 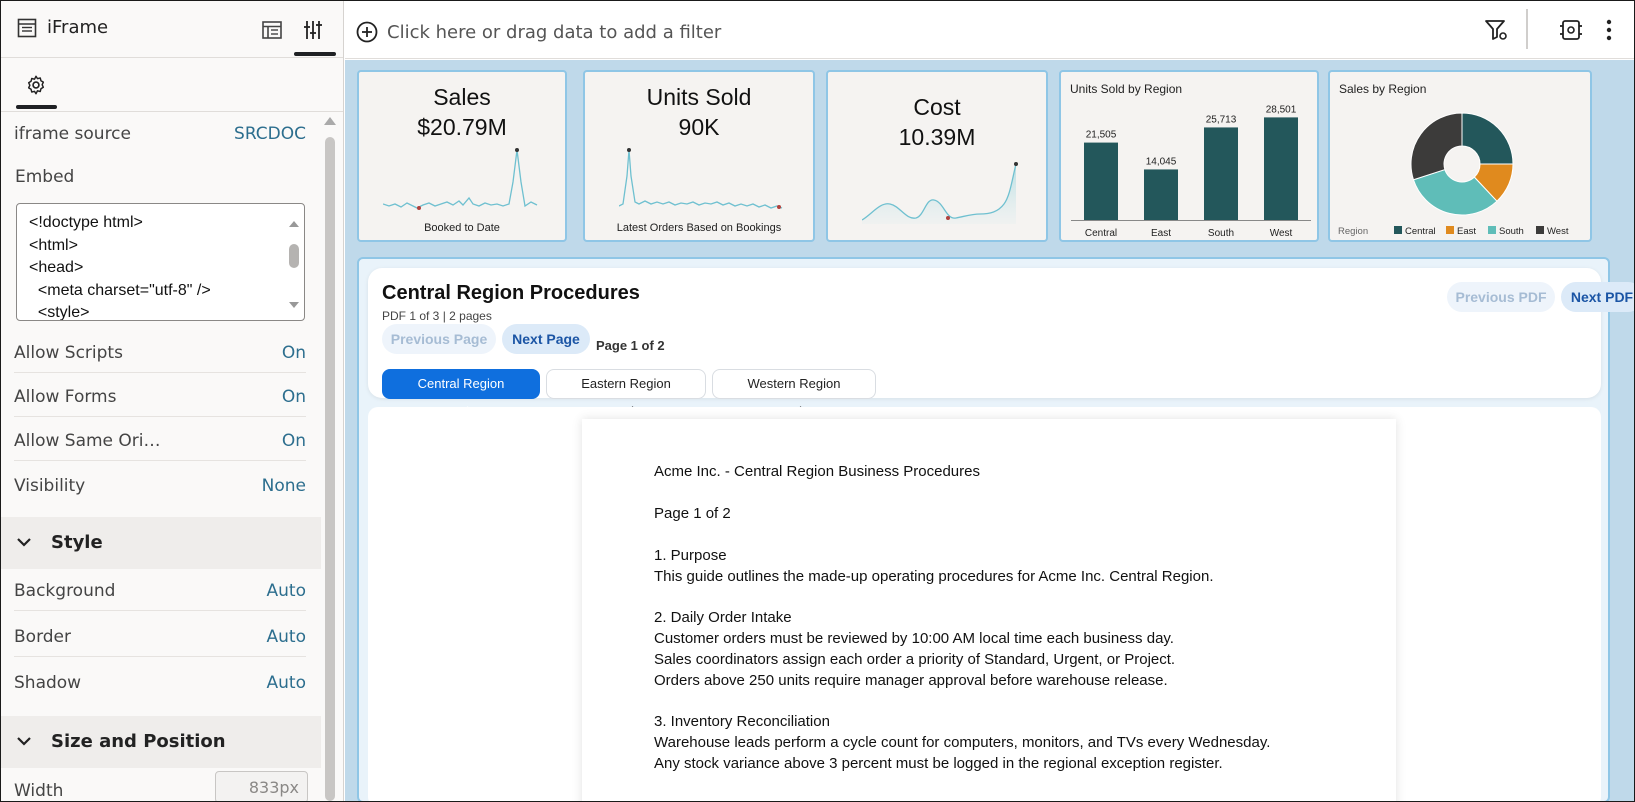 What do you see at coordinates (460, 179) in the screenshot?
I see `sales-sparkline` at bounding box center [460, 179].